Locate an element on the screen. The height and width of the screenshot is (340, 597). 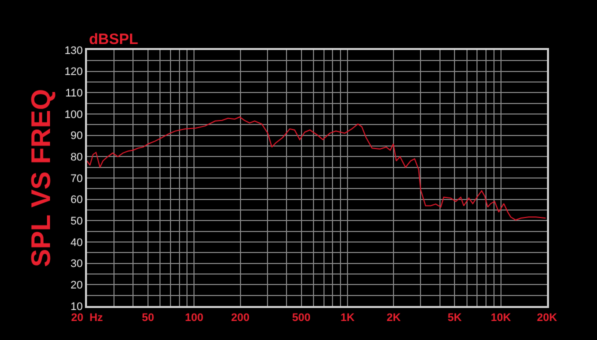
x-tick-label: 2K is located at coordinates (393, 318).